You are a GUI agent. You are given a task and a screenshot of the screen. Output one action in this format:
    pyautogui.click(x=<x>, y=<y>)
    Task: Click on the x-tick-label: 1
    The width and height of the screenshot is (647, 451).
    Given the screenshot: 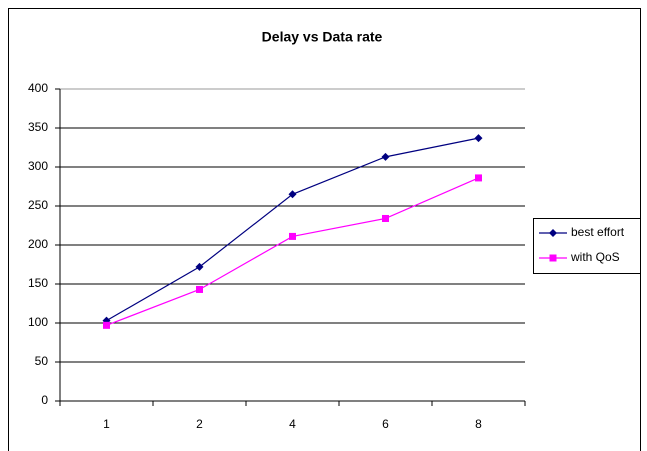 What is the action you would take?
    pyautogui.click(x=106, y=424)
    